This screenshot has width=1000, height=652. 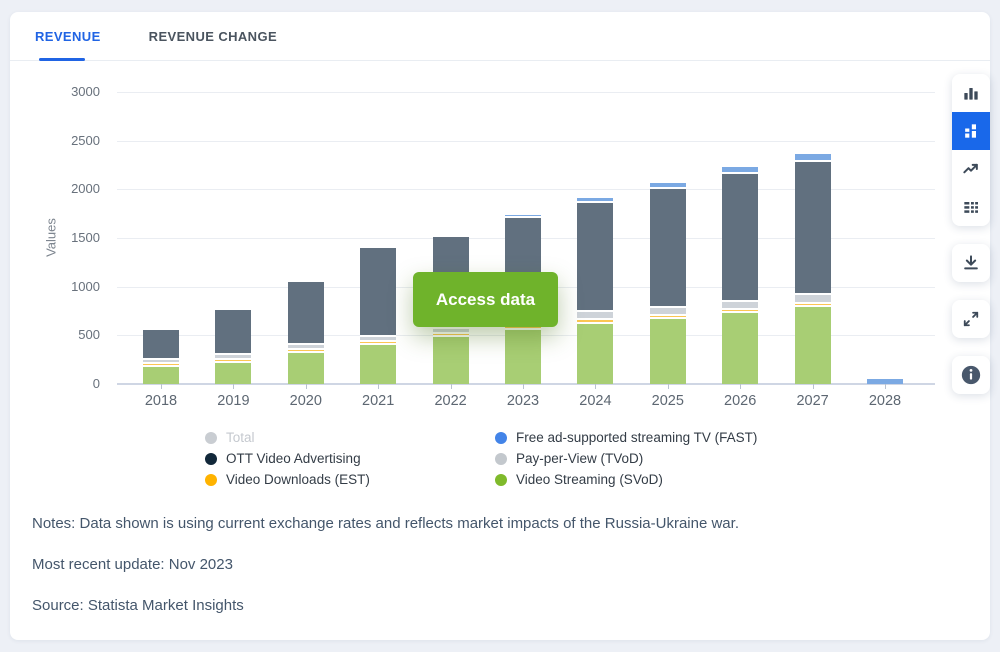 What do you see at coordinates (305, 401) in the screenshot?
I see `x-tick-label: 2020` at bounding box center [305, 401].